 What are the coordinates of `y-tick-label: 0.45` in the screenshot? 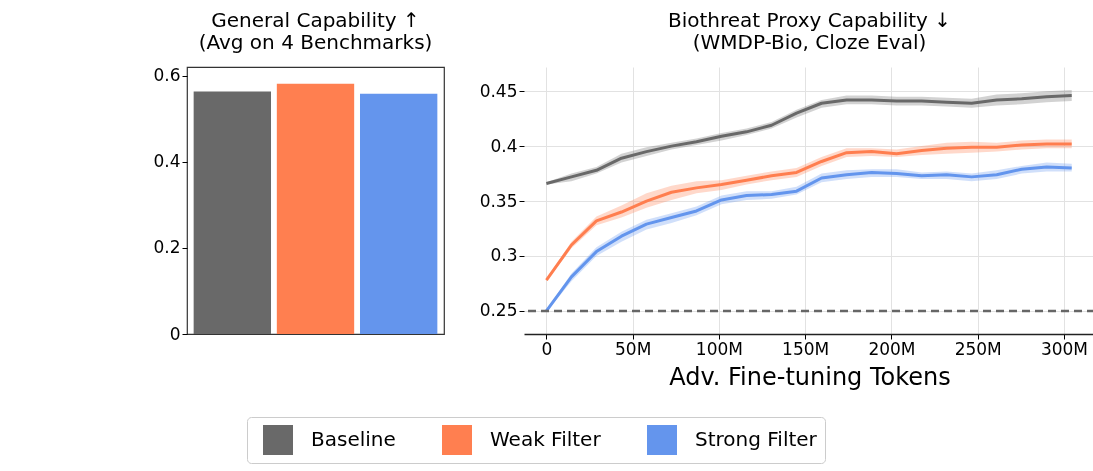 It's located at (498, 90).